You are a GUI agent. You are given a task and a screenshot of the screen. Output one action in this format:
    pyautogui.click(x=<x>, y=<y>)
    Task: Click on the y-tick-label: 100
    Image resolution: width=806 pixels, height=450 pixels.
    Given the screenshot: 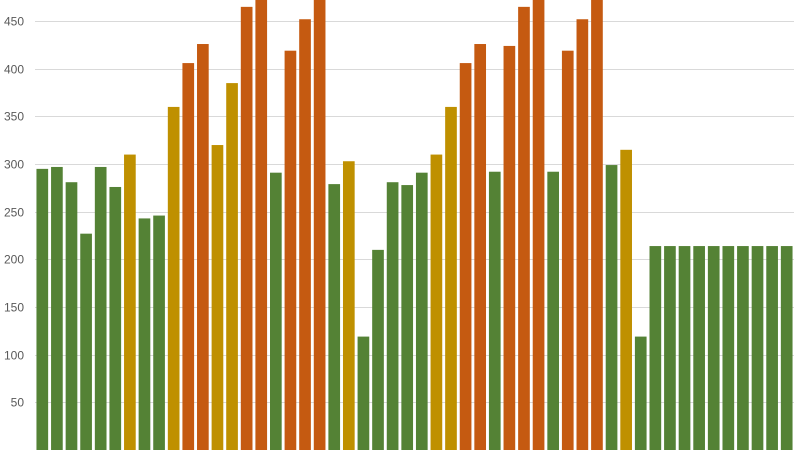 What is the action you would take?
    pyautogui.click(x=14, y=356)
    